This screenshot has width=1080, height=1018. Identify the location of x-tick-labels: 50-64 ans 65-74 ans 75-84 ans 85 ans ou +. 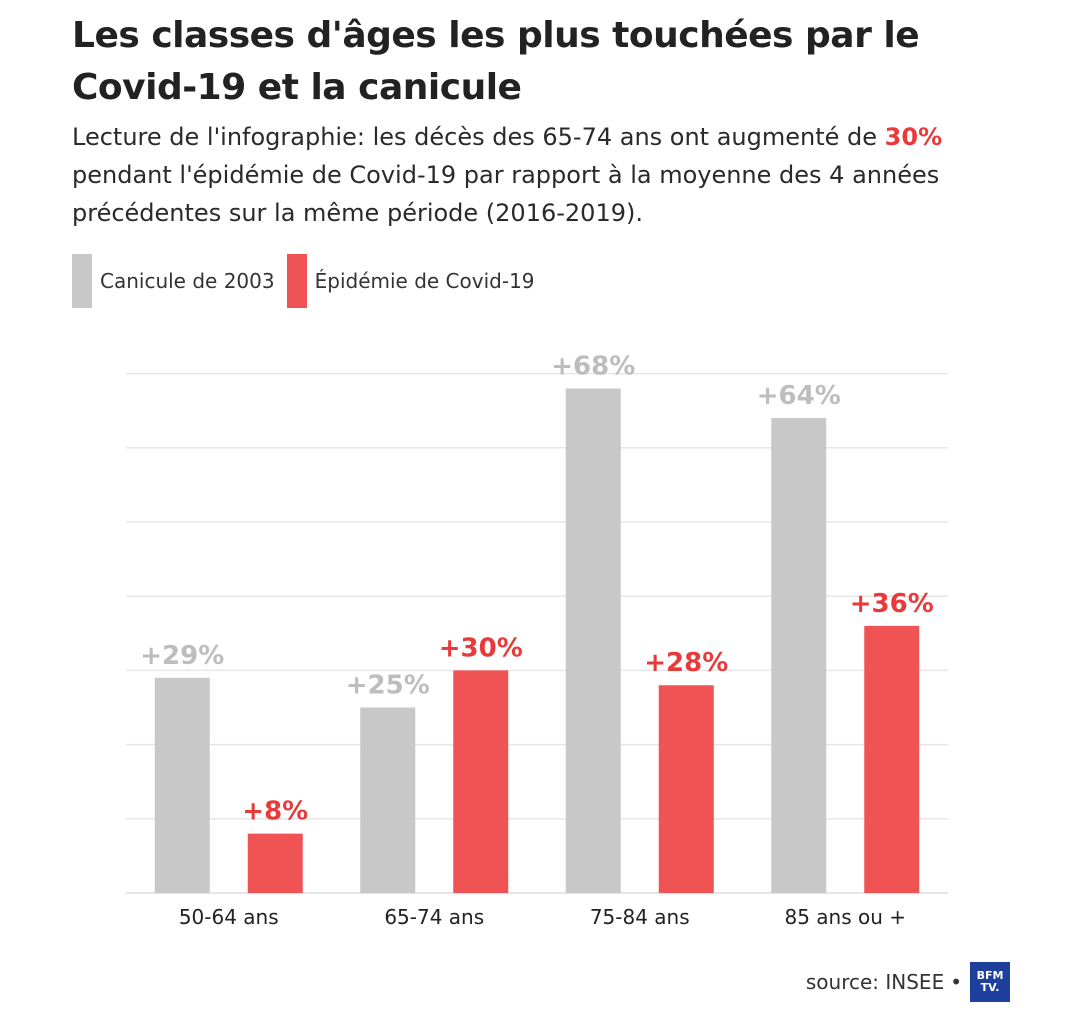
(542, 917).